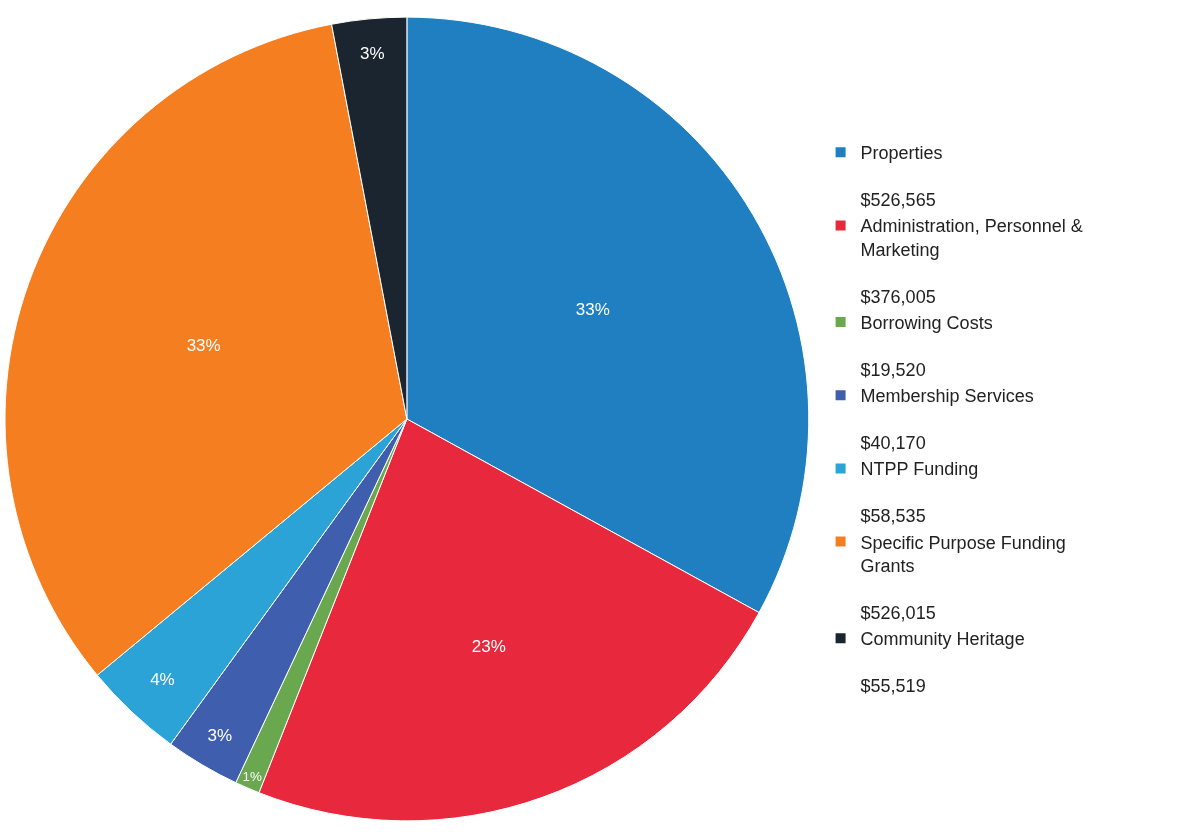  I want to click on legend-label: Properties, so click(901, 153).